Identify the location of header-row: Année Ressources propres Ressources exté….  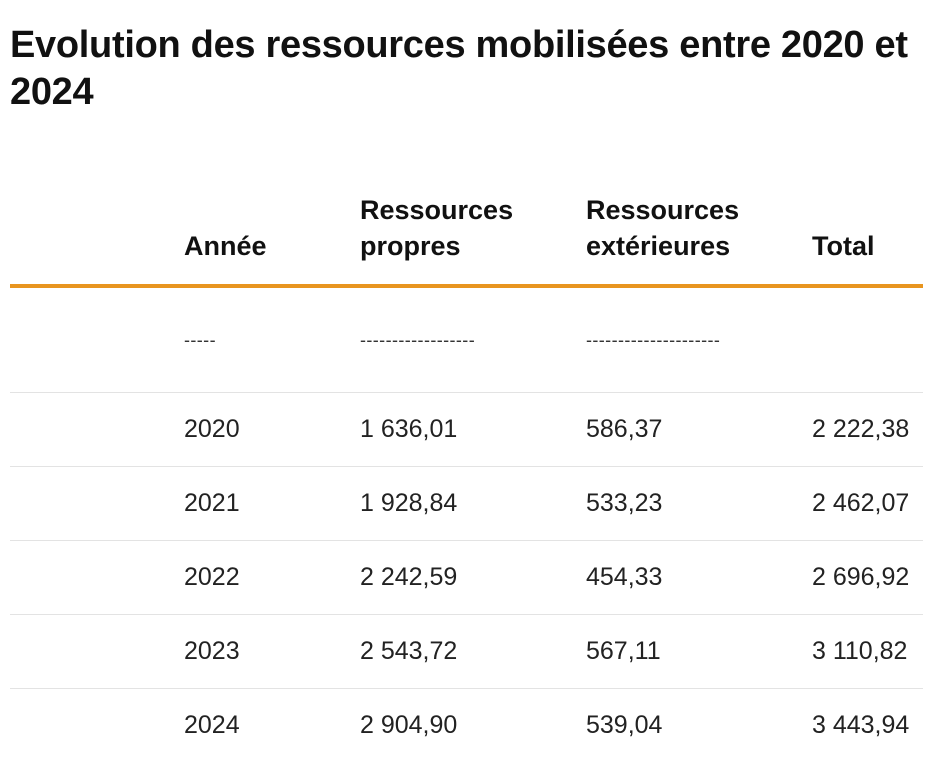
(466, 227).